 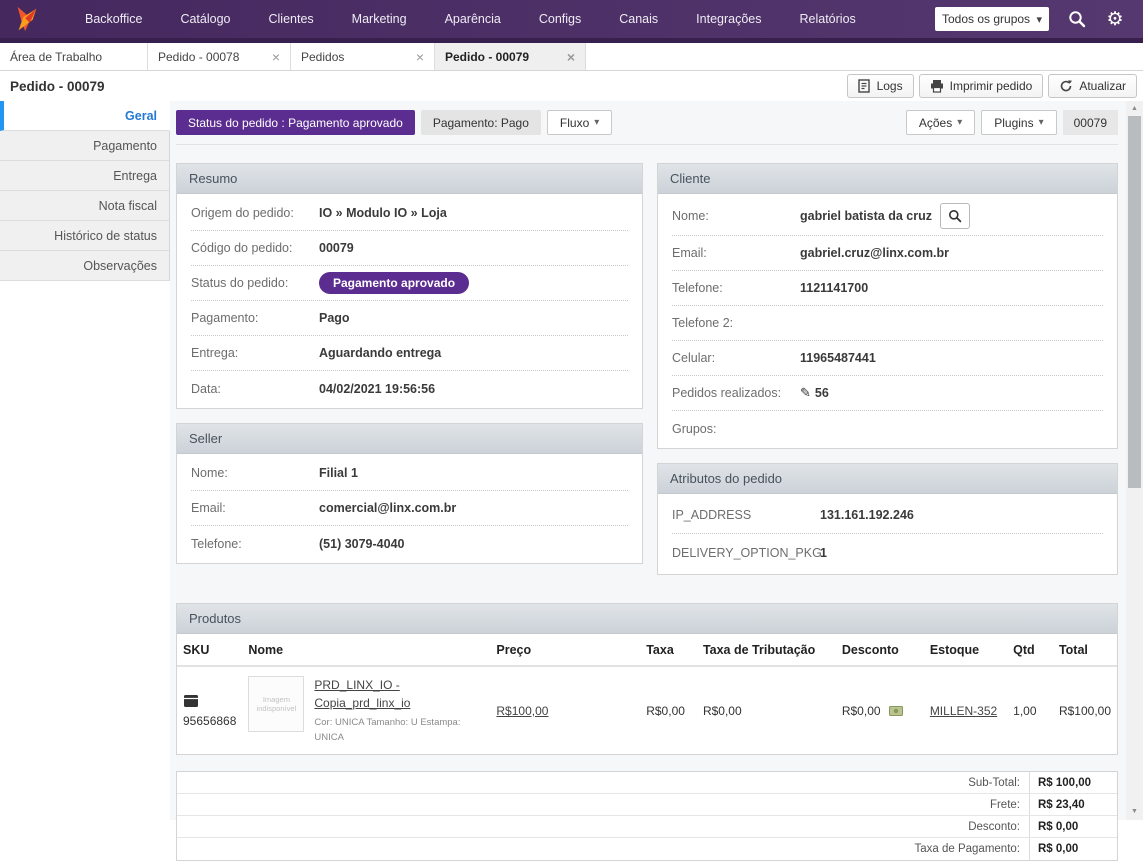 I want to click on fluxo-dropdown-button: Fluxo ▾, so click(x=579, y=122).